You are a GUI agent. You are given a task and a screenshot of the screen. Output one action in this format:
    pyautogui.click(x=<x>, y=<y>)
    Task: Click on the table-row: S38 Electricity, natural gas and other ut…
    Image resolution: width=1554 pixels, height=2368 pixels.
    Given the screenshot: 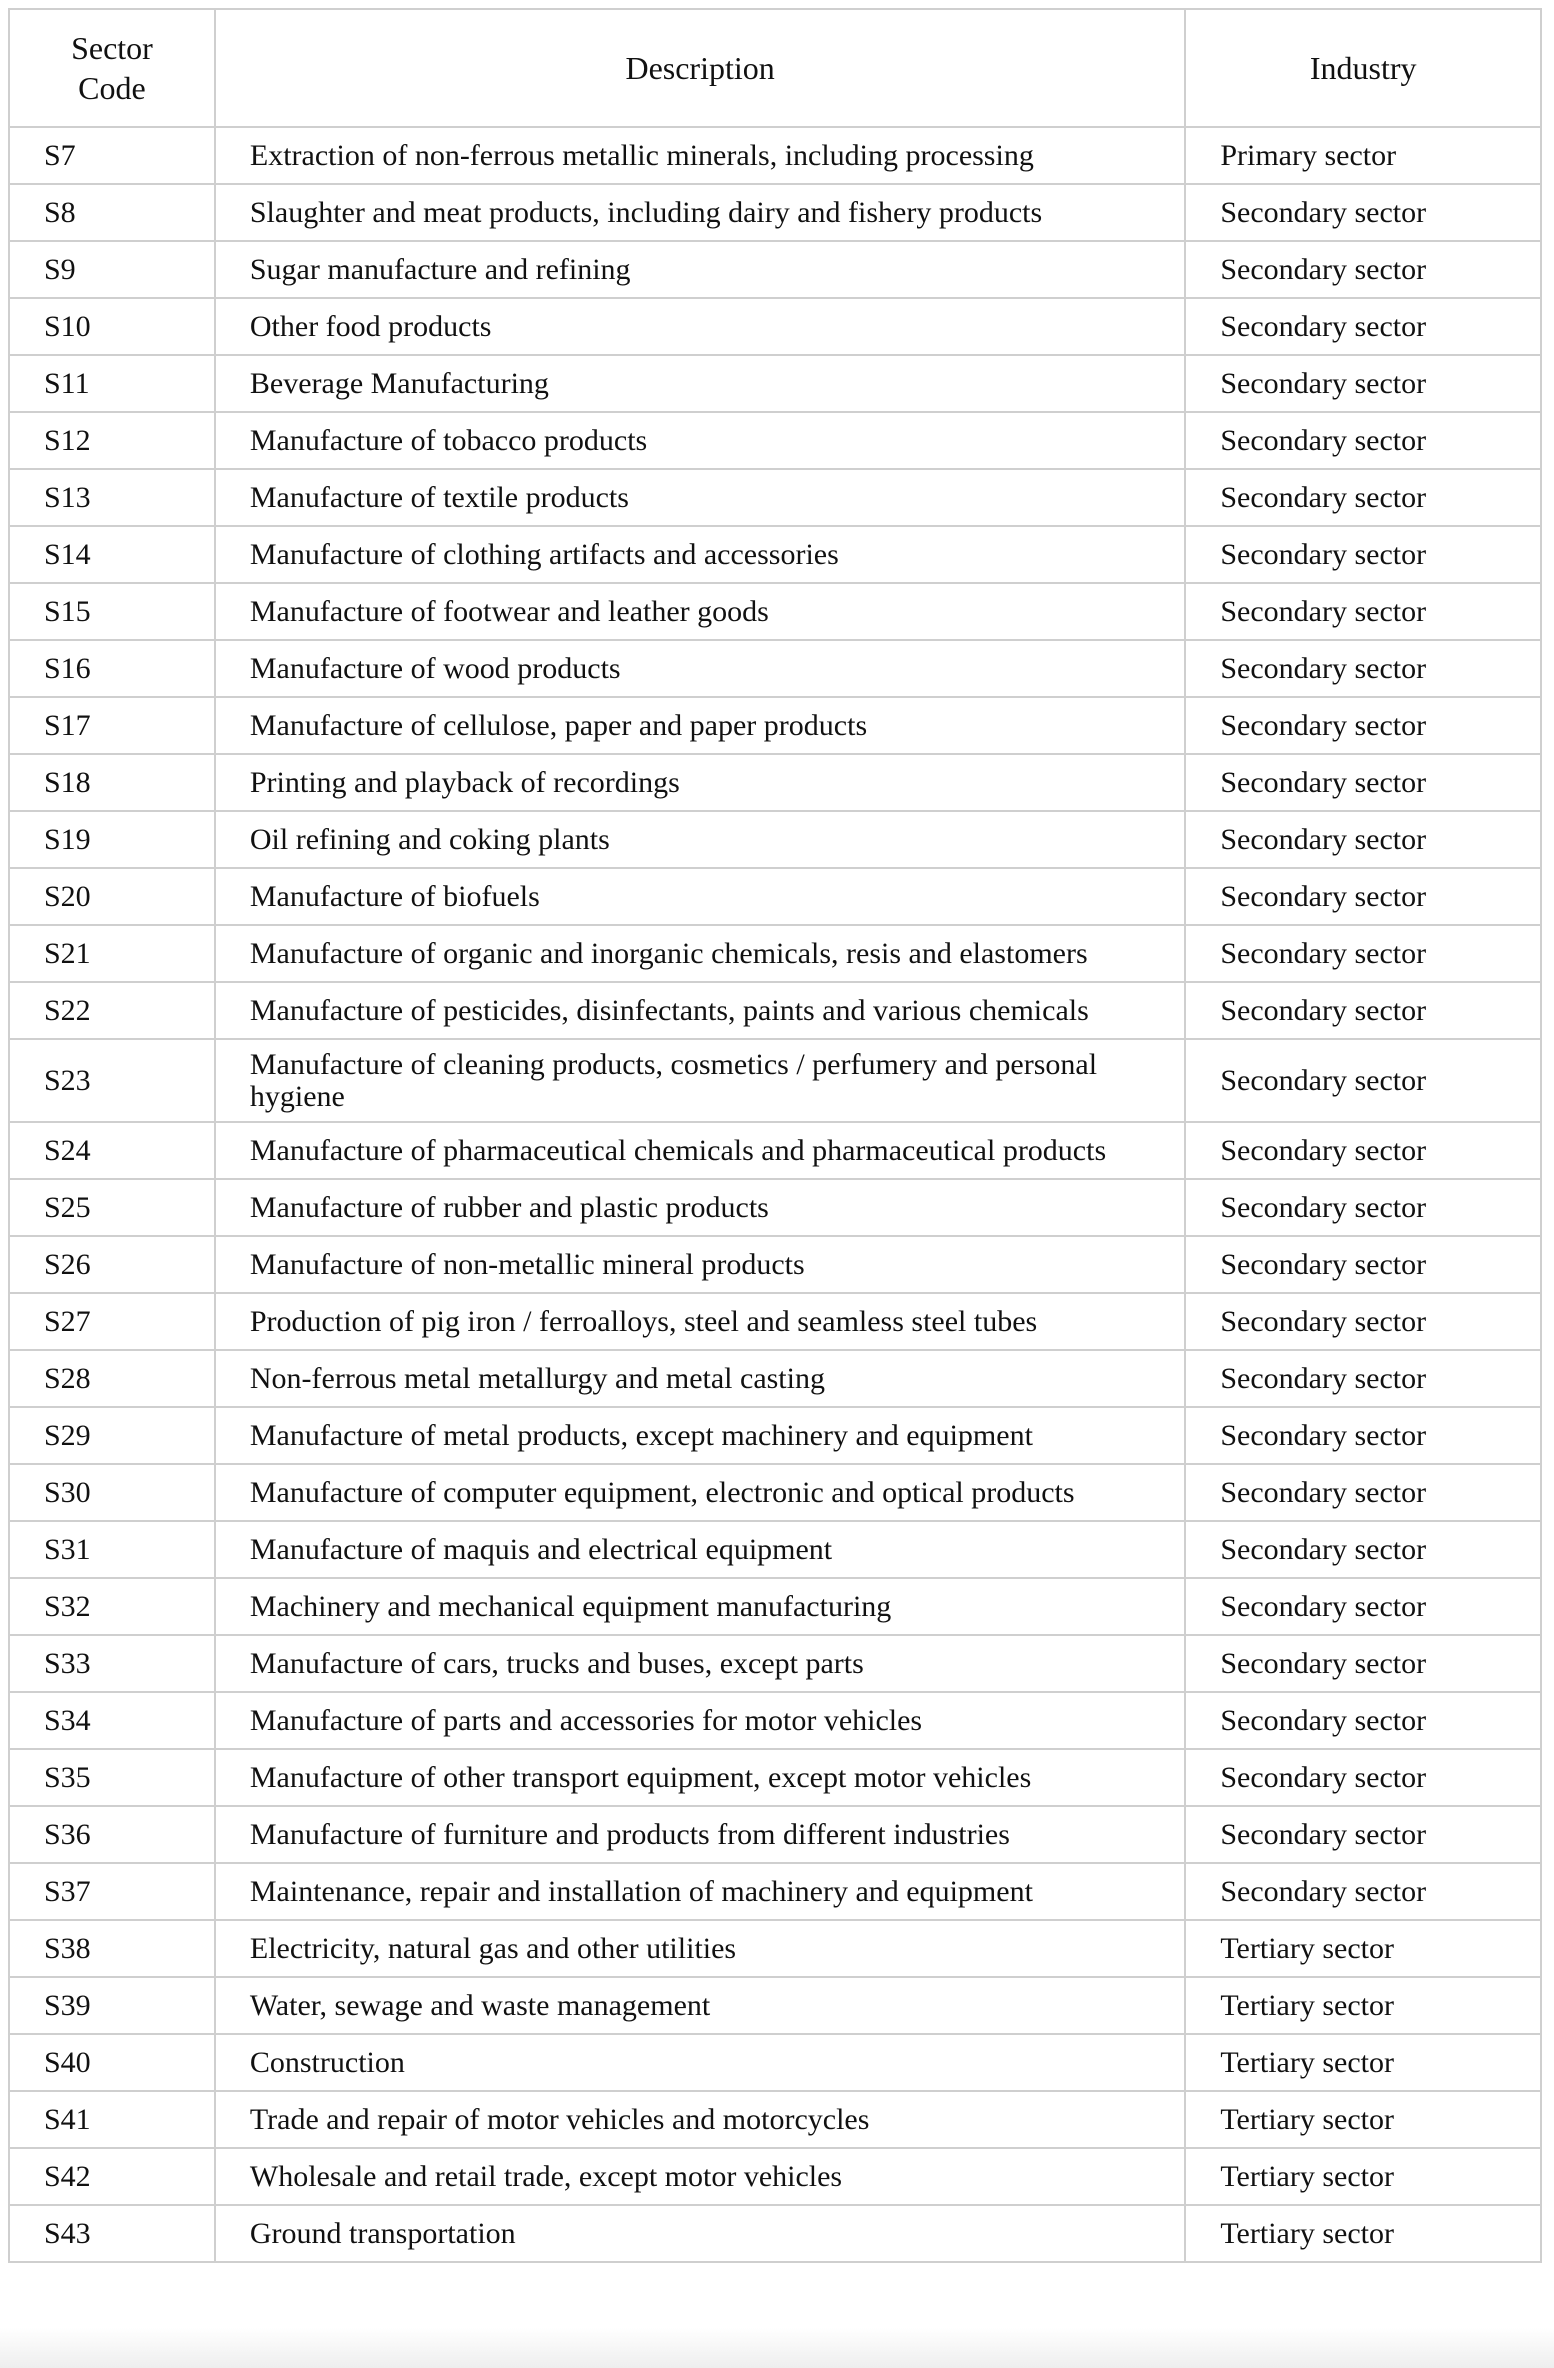 What is the action you would take?
    pyautogui.click(x=775, y=1948)
    